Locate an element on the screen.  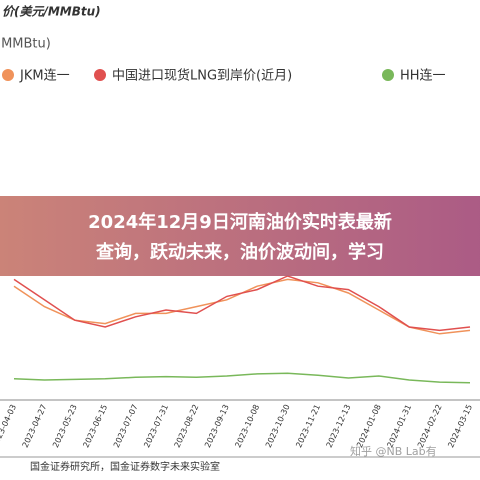
banner-line: 2024年12月9日河南油价实时表最新 is located at coordinates (240, 222).